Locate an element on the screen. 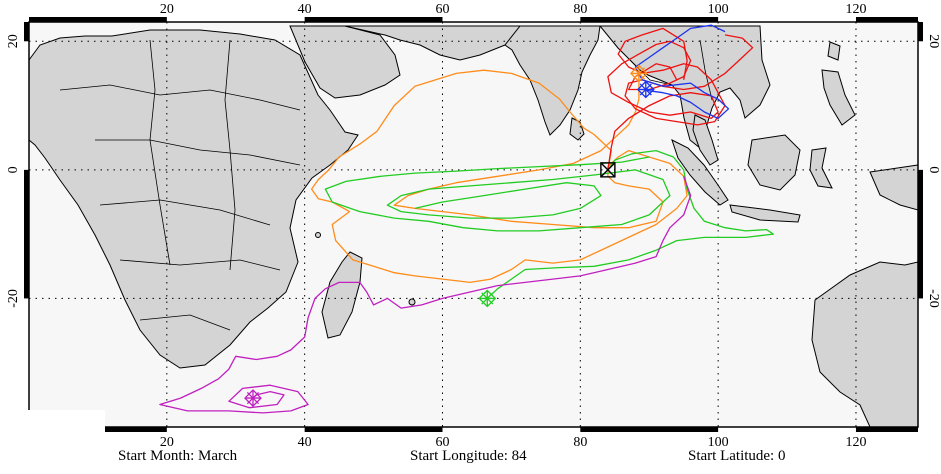  lat-tick-label-left: -20 is located at coordinates (13, 298).